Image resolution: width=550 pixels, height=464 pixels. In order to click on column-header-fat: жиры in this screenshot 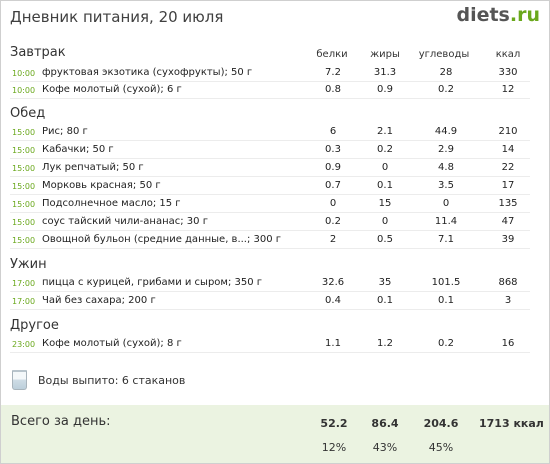, I will do `click(385, 54)`.